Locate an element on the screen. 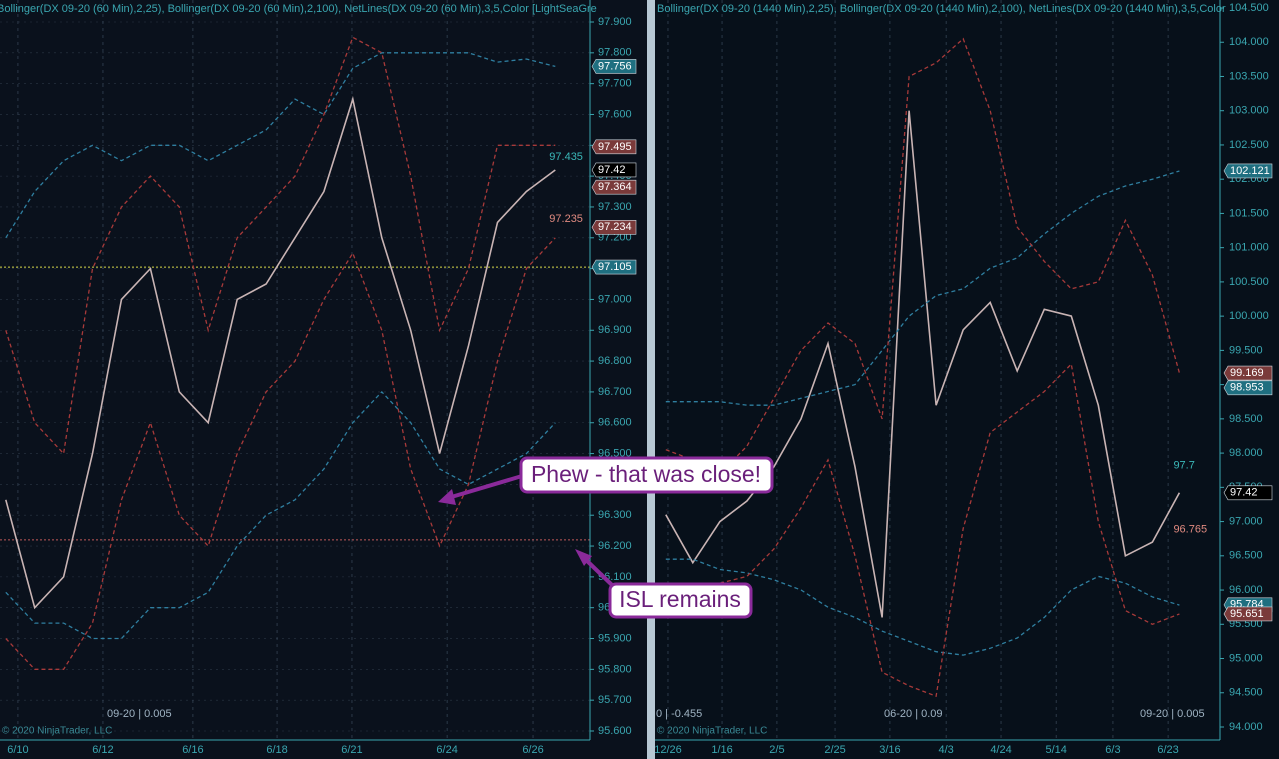 This screenshot has width=1279, height=759. price-tag-label: 95.651 is located at coordinates (1247, 614).